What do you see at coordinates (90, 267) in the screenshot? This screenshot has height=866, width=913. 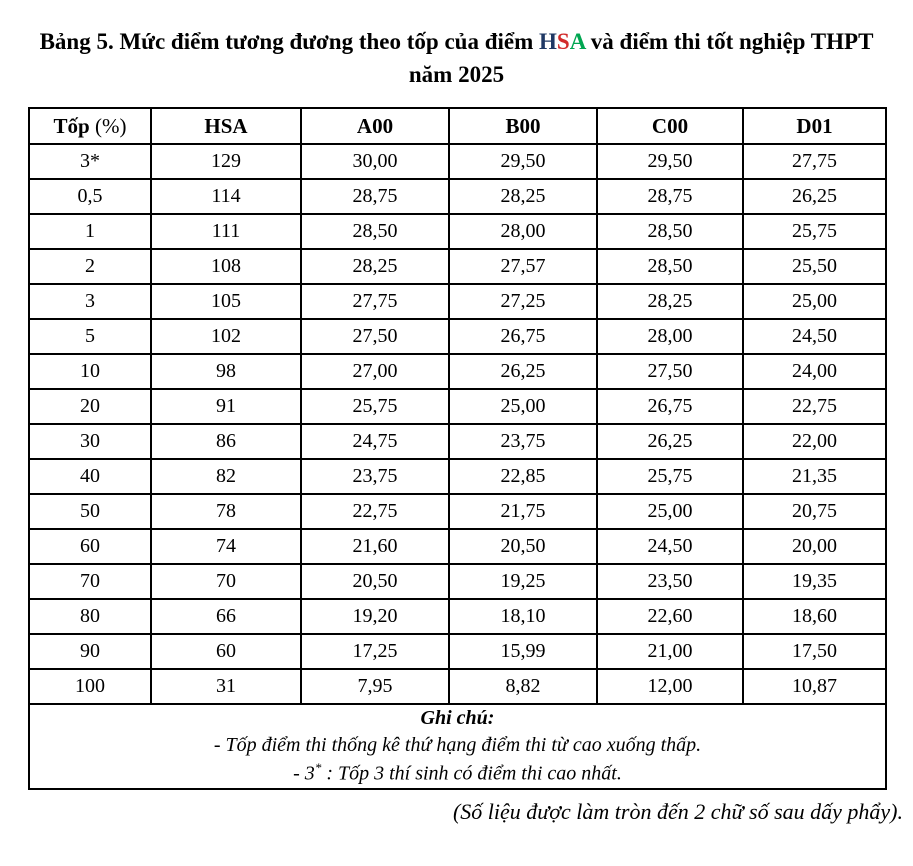 I see `table-cell: 2` at bounding box center [90, 267].